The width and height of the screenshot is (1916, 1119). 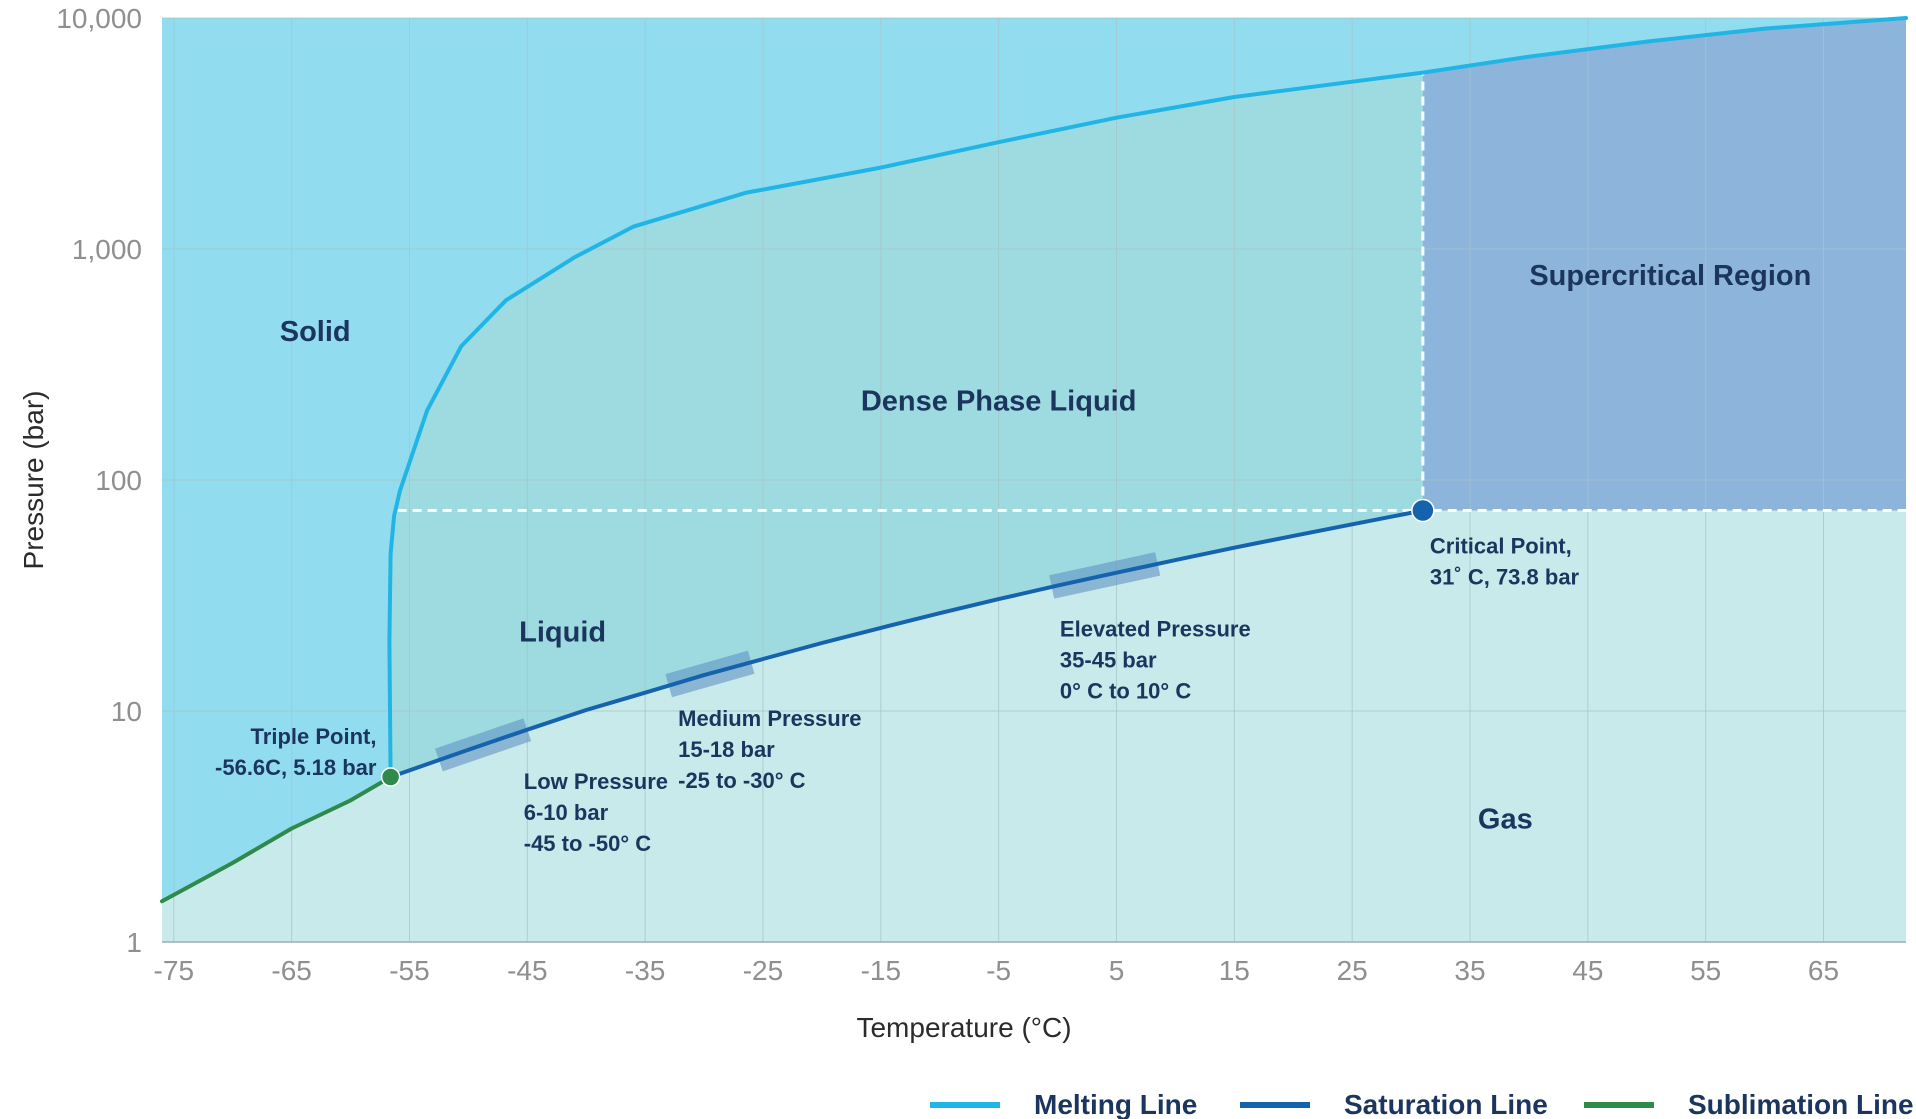 I want to click on y-tick-label: 1,000, so click(x=107, y=249).